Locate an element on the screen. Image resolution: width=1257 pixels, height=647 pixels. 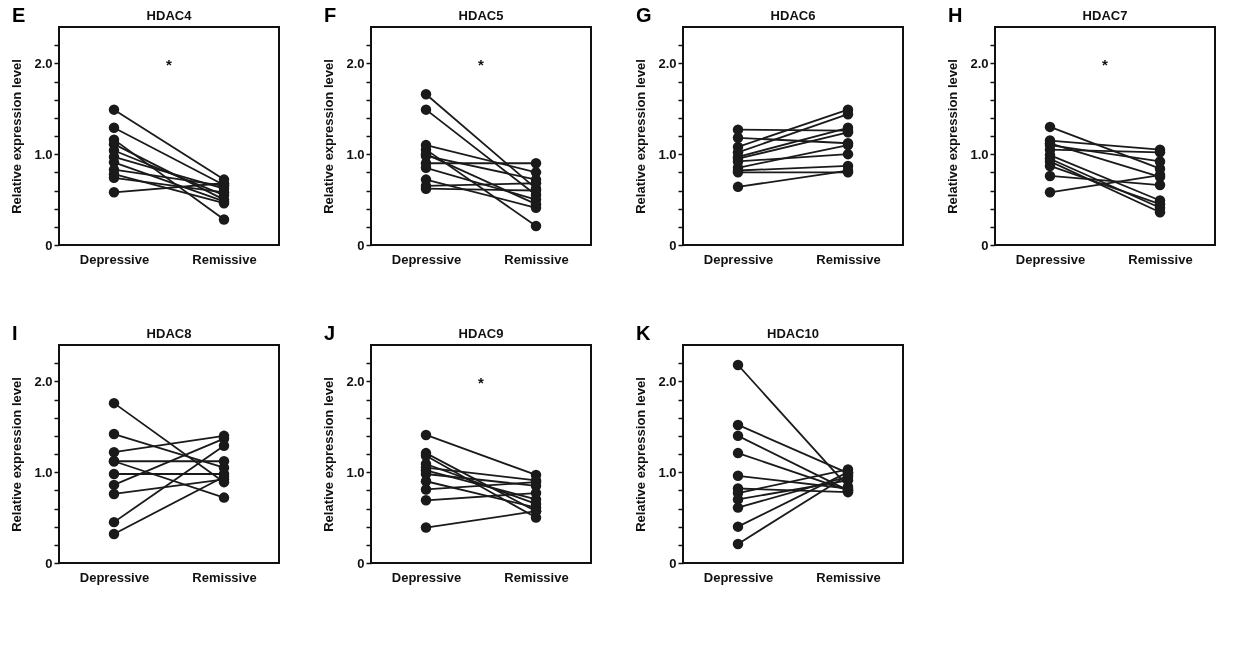
chart-title: K is located at coordinates (643, 333).